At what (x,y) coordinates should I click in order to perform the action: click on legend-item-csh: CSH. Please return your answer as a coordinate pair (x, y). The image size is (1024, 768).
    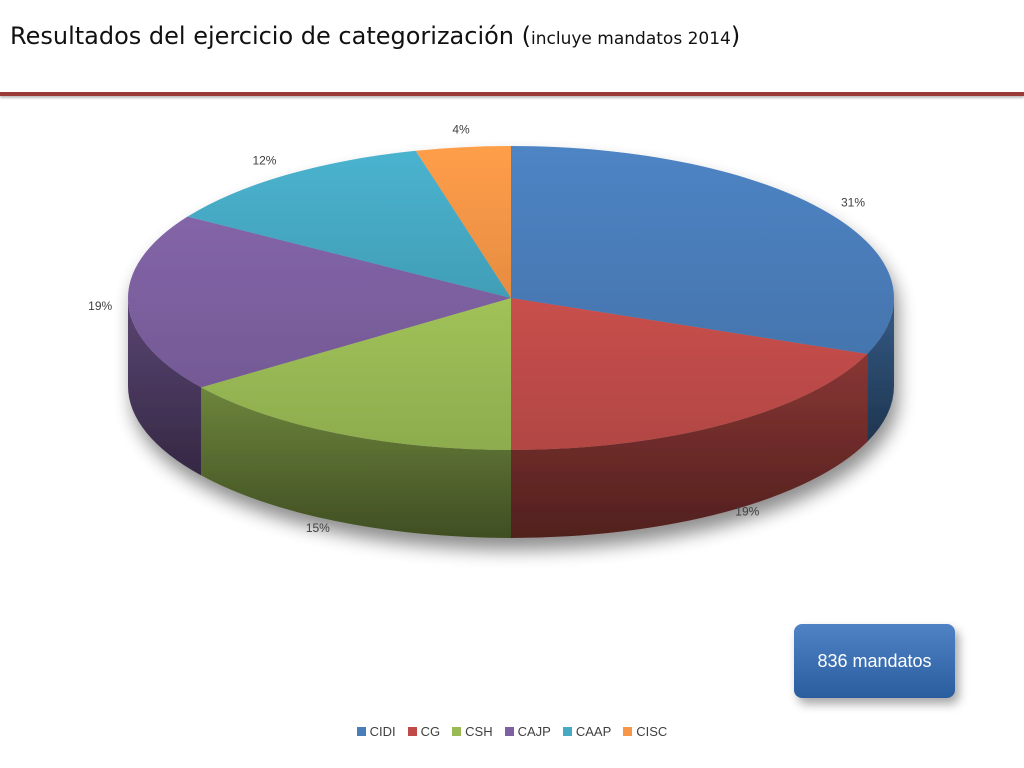
    Looking at the image, I should click on (472, 731).